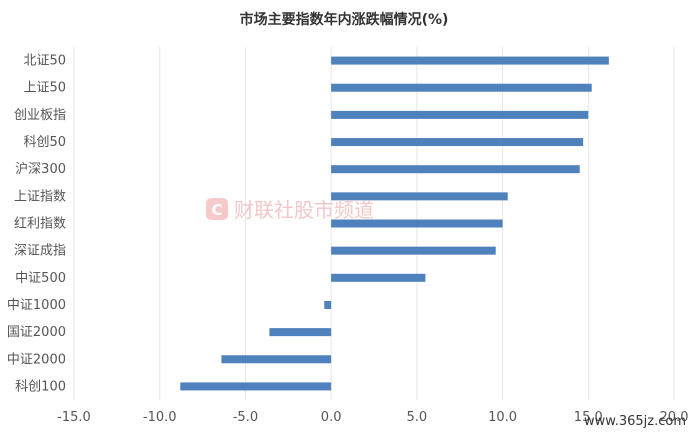 This screenshot has width=692, height=437. Describe the element at coordinates (44, 61) in the screenshot. I see `category-label: 北证50` at that location.